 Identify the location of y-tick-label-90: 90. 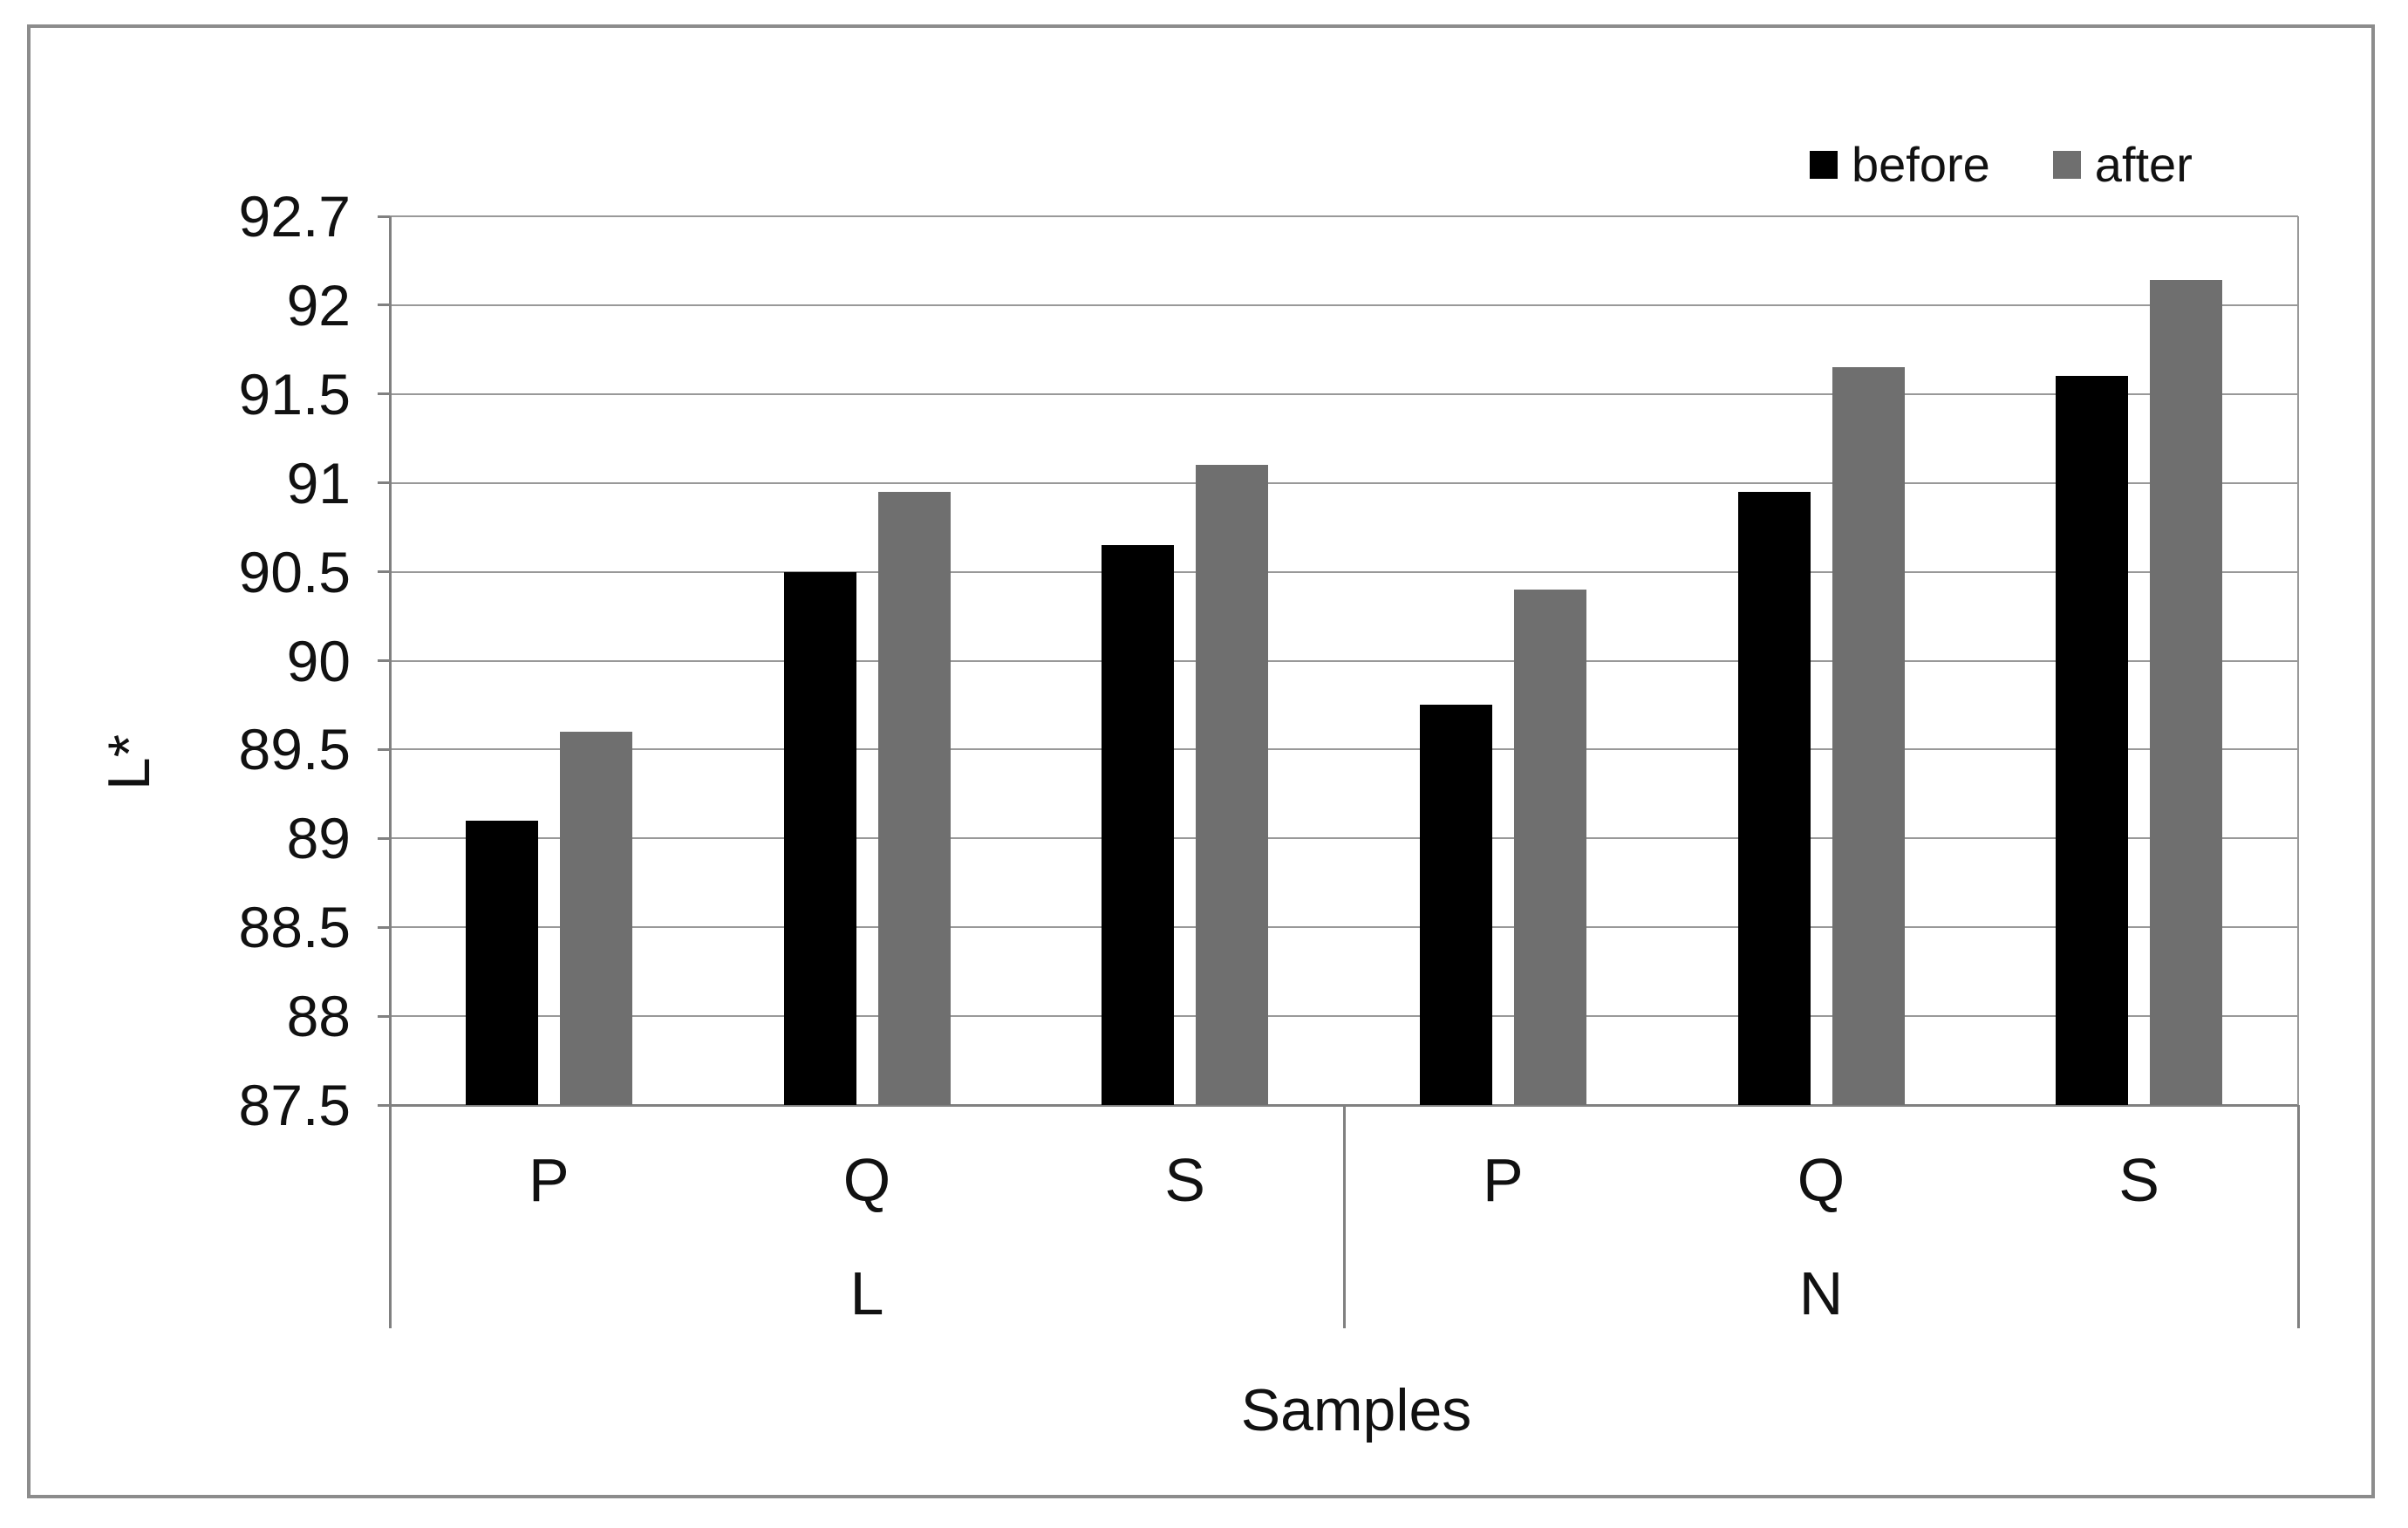
(318, 660).